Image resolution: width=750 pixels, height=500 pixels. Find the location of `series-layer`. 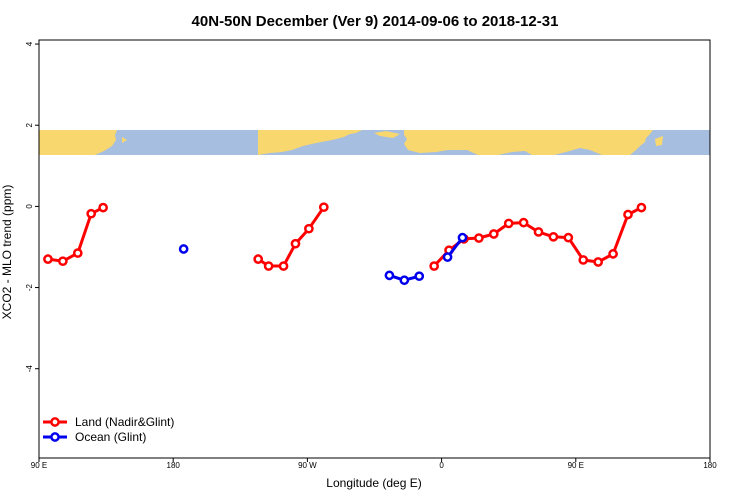

series-layer is located at coordinates (345, 244).